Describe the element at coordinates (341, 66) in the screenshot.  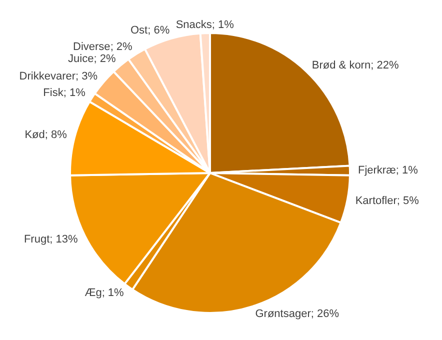
I see `slice-label: Brød & korn` at that location.